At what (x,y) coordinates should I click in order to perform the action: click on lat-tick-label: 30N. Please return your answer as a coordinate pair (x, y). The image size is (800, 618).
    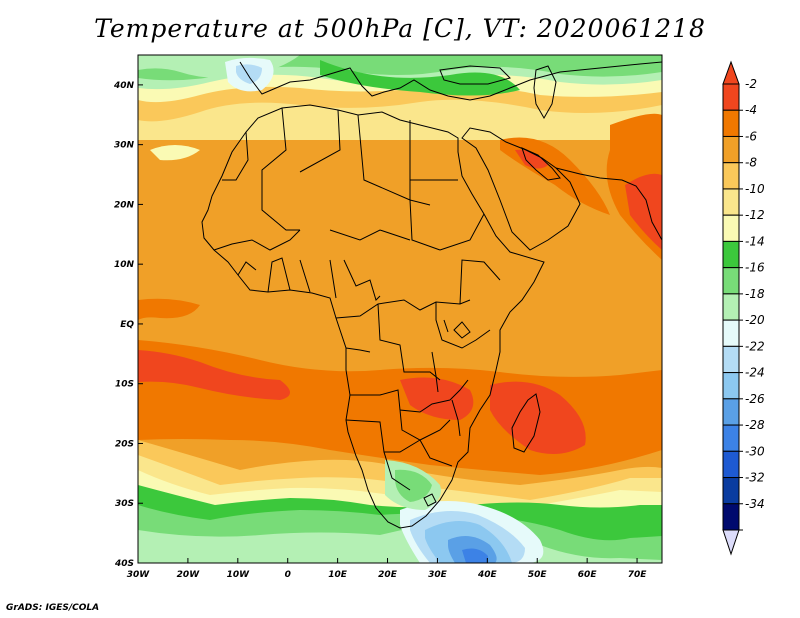
    Looking at the image, I should click on (124, 146).